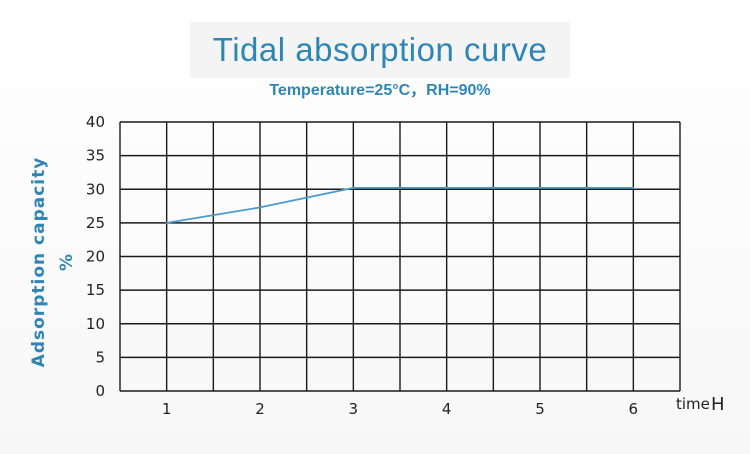 This screenshot has width=750, height=454. I want to click on x-axis-unit: H, so click(718, 404).